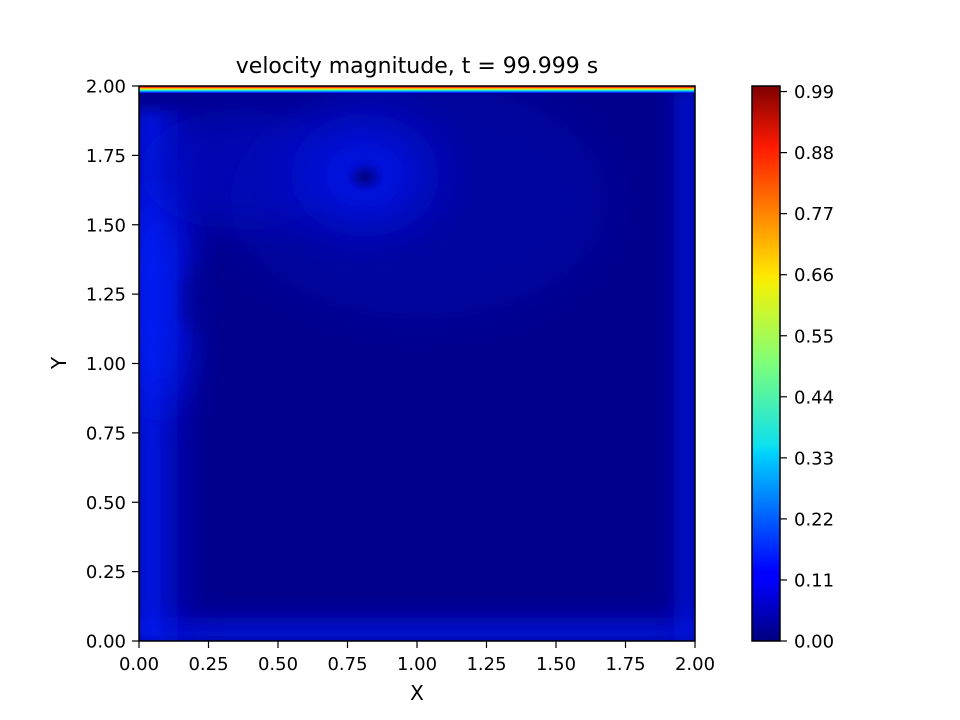 This screenshot has width=960, height=720. Describe the element at coordinates (814, 642) in the screenshot. I see `colorbar-tick-label: 0.00` at that location.